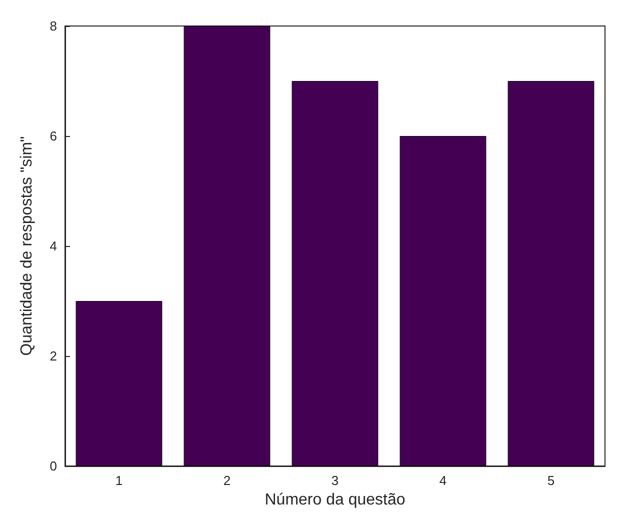 The height and width of the screenshot is (528, 624). Describe the element at coordinates (53, 356) in the screenshot. I see `y-tick-label: 2` at that location.